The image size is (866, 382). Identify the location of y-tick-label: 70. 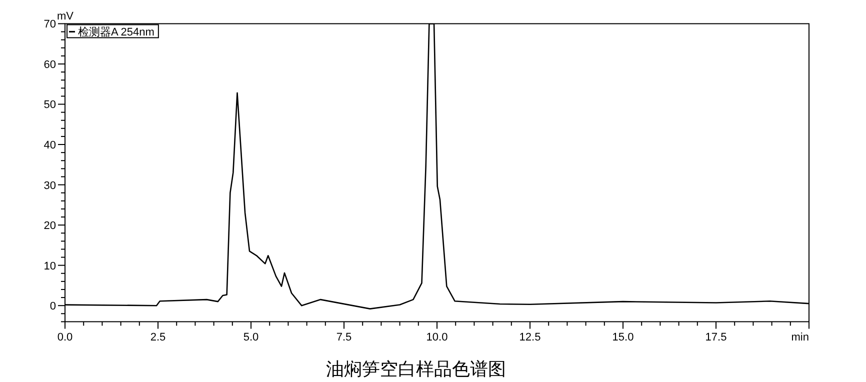
(50, 24).